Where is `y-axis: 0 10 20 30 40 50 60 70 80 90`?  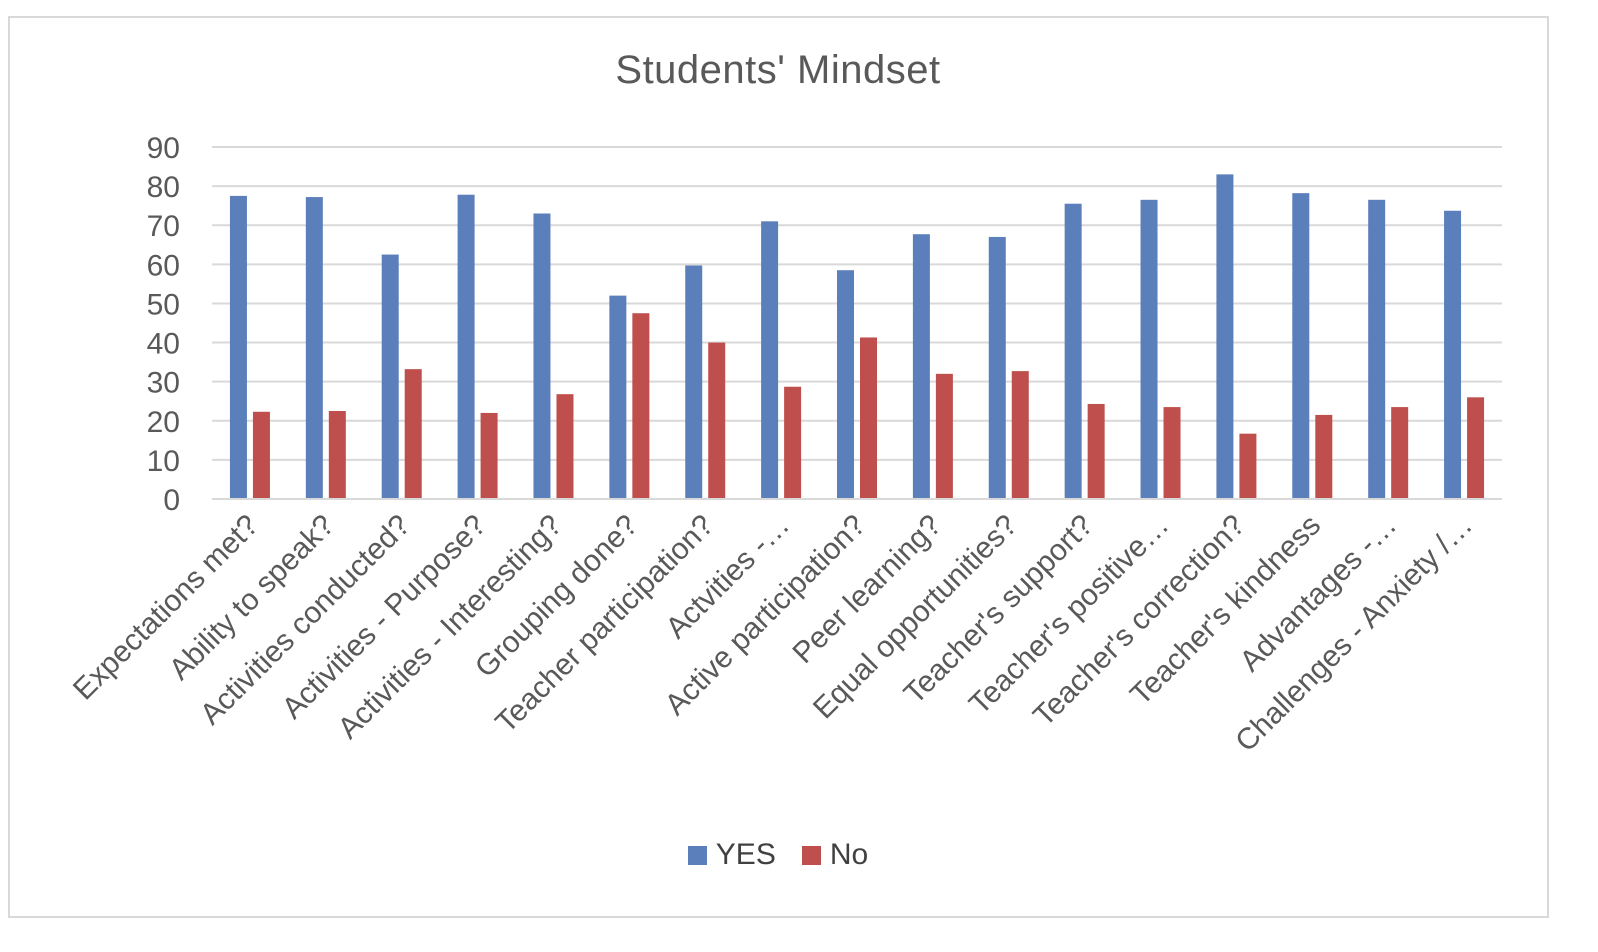
y-axis: 0 10 20 30 40 50 60 70 80 90 is located at coordinates (163, 324).